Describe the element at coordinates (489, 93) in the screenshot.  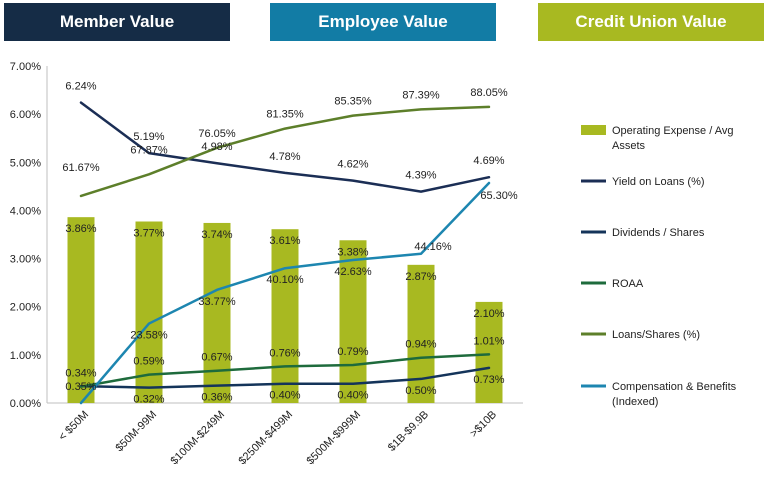
I see `data-label: 88.05%` at that location.